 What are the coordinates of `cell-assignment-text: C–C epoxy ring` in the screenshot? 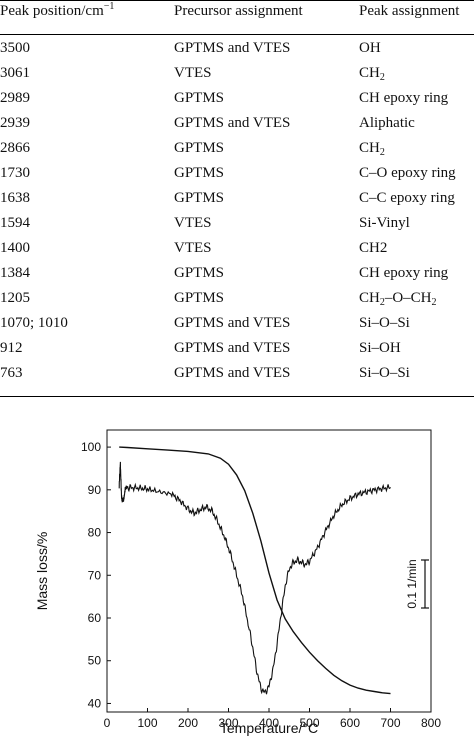 It's located at (407, 198).